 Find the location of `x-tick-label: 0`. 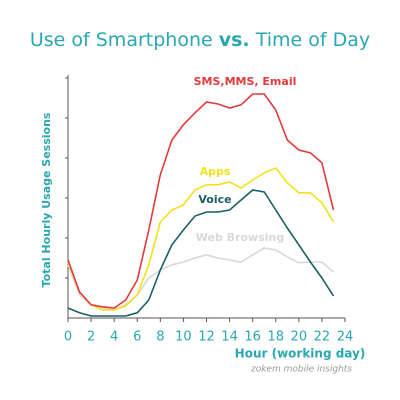

x-tick-label: 0 is located at coordinates (68, 337).